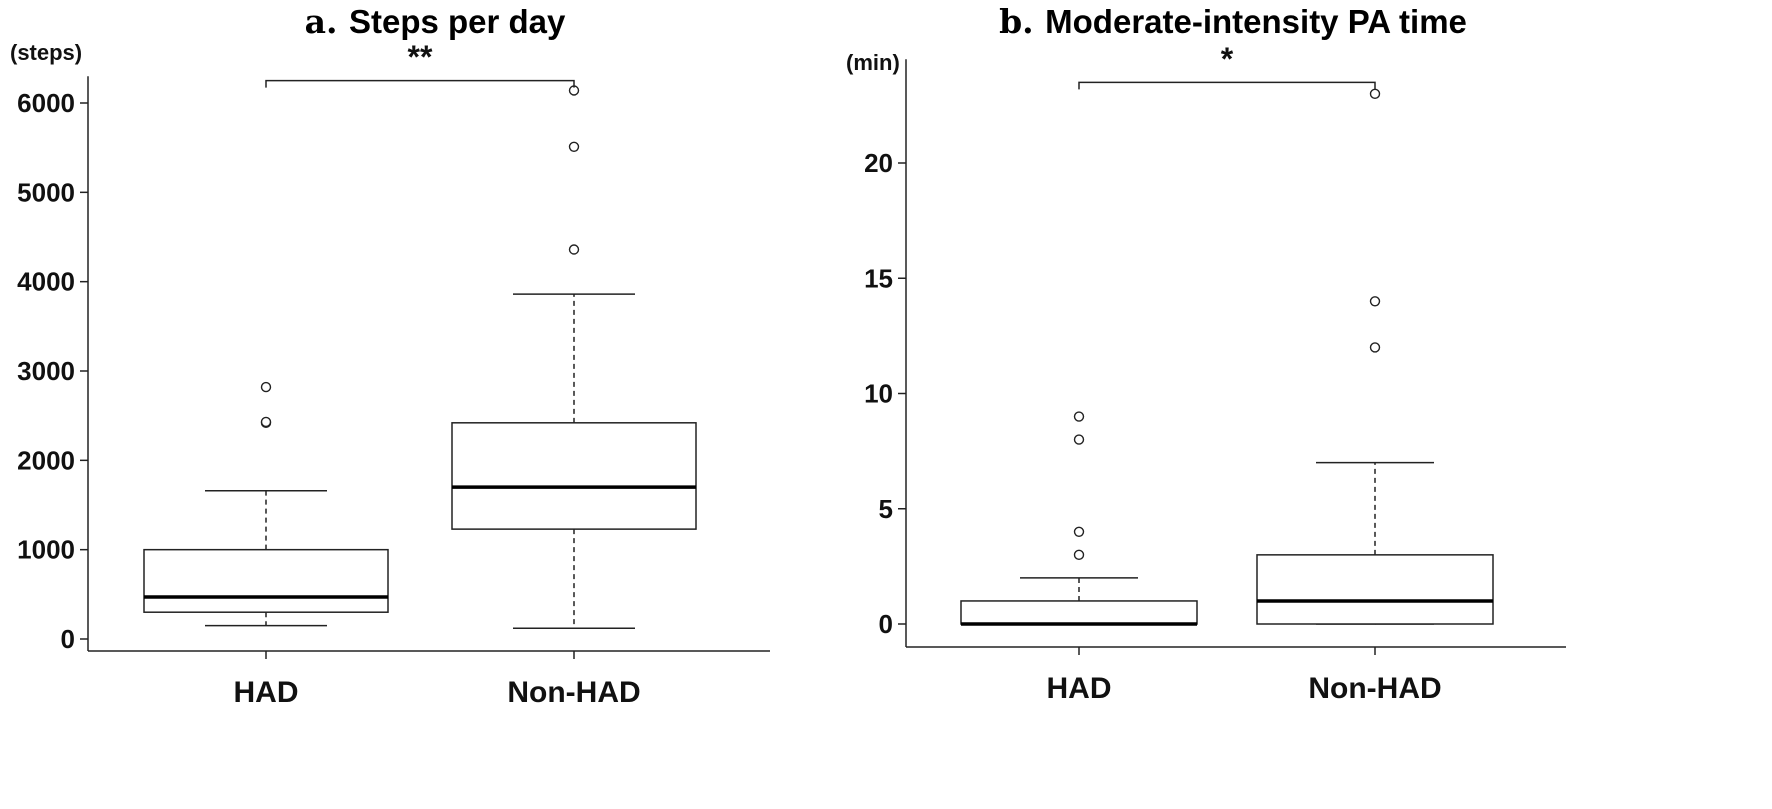  Describe the element at coordinates (266, 692) in the screenshot. I see `panel-a-category-label: HAD` at that location.